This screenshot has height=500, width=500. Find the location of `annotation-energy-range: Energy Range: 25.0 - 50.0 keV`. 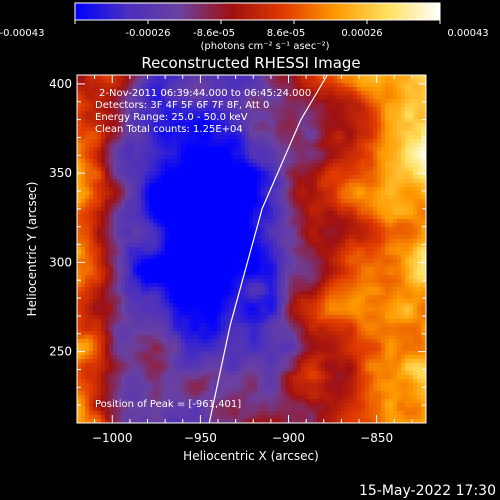

annotation-energy-range: Energy Range: 25.0 - 50.0 keV is located at coordinates (171, 117).